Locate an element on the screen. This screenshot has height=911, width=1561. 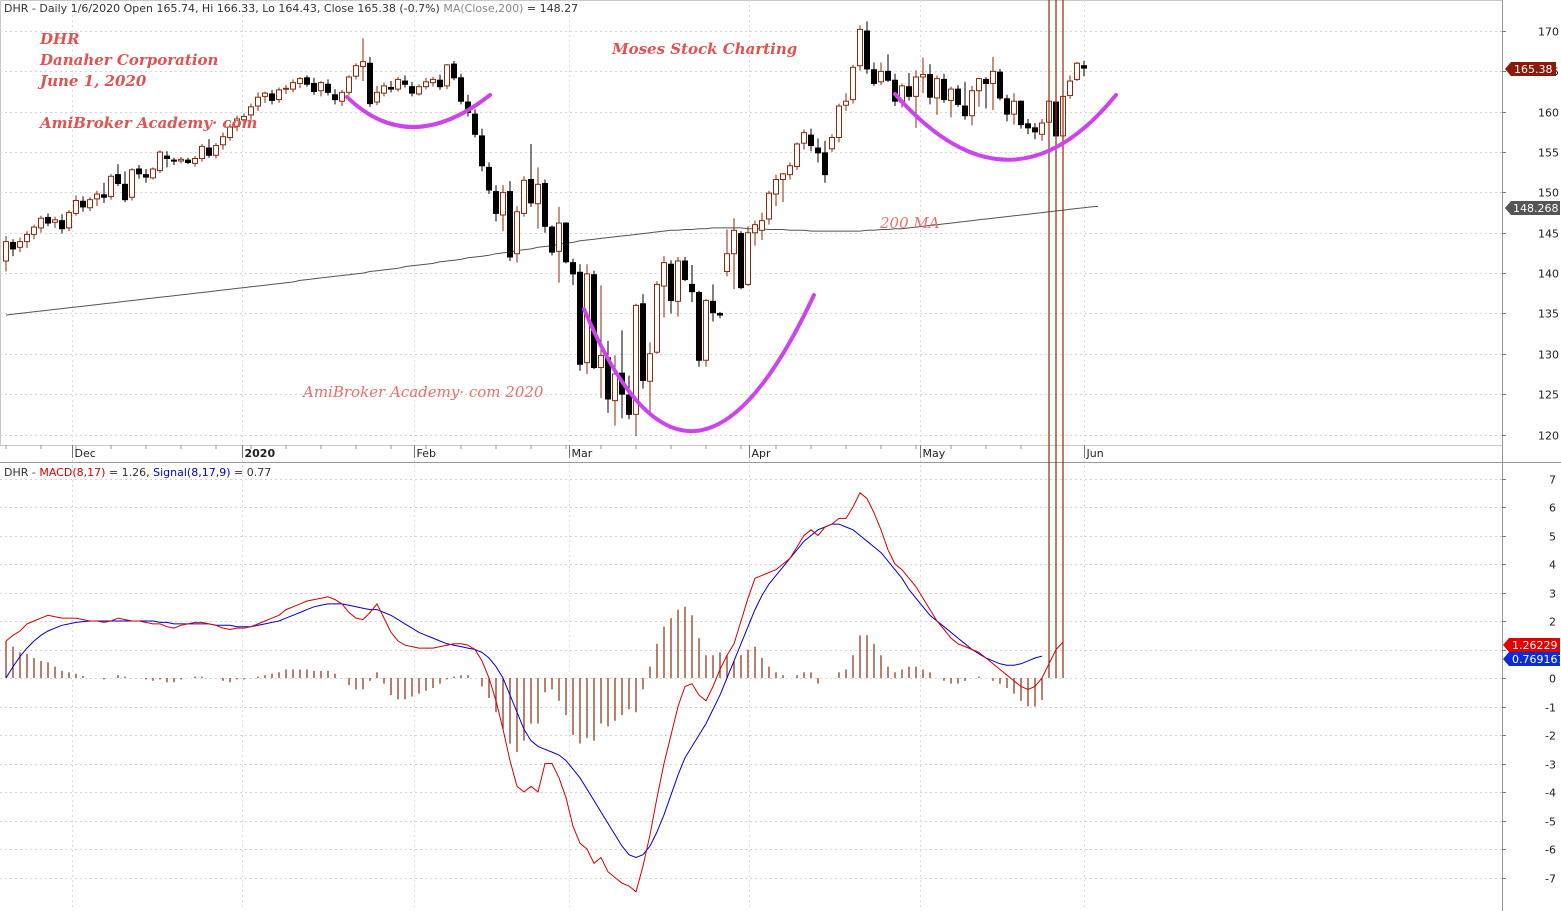
month-tick-label: May is located at coordinates (934, 453).